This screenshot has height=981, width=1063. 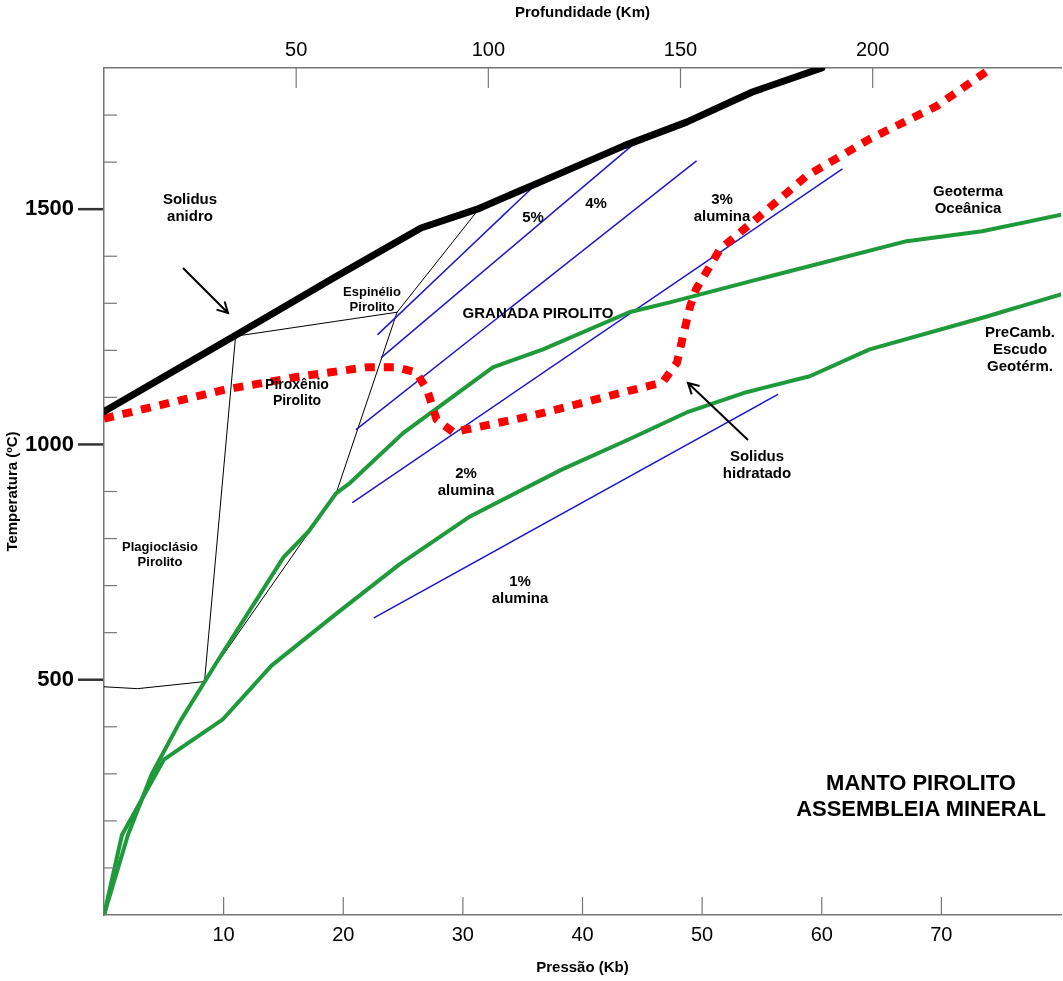 What do you see at coordinates (296, 48) in the screenshot?
I see `x2-tick-label: 50` at bounding box center [296, 48].